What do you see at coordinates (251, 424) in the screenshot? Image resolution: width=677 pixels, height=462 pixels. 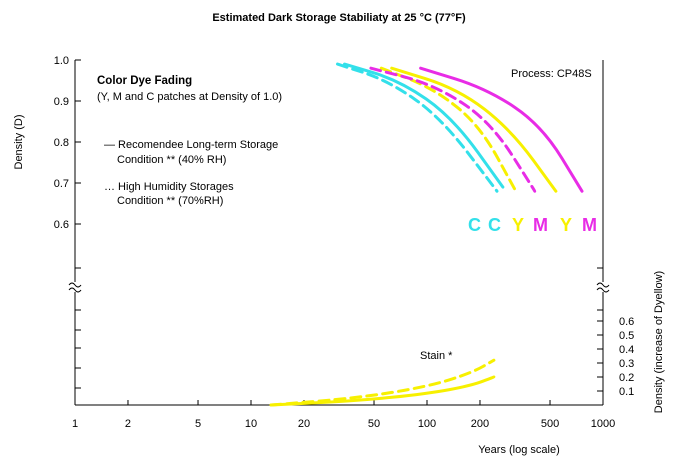 I see `x-tick-label: 10` at bounding box center [251, 424].